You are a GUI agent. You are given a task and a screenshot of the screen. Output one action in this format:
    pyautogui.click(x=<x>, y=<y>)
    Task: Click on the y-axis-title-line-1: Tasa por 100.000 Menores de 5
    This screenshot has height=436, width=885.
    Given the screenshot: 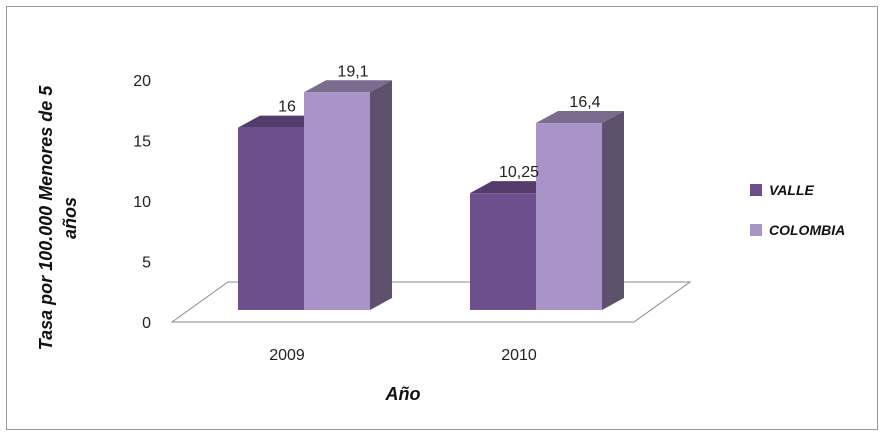 What is the action you would take?
    pyautogui.click(x=46, y=217)
    